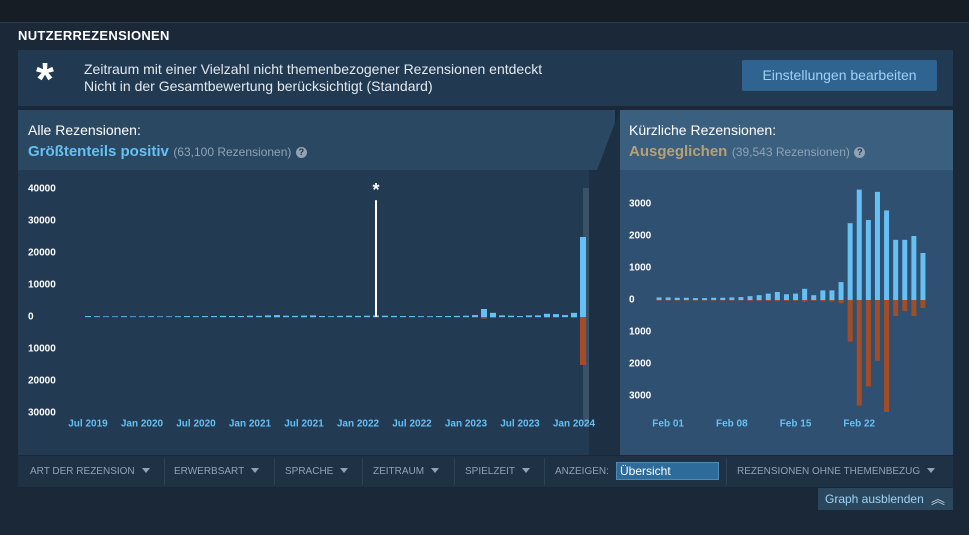 The height and width of the screenshot is (535, 969). What do you see at coordinates (196, 424) in the screenshot?
I see `x-tick-label: Jul 2020` at bounding box center [196, 424].